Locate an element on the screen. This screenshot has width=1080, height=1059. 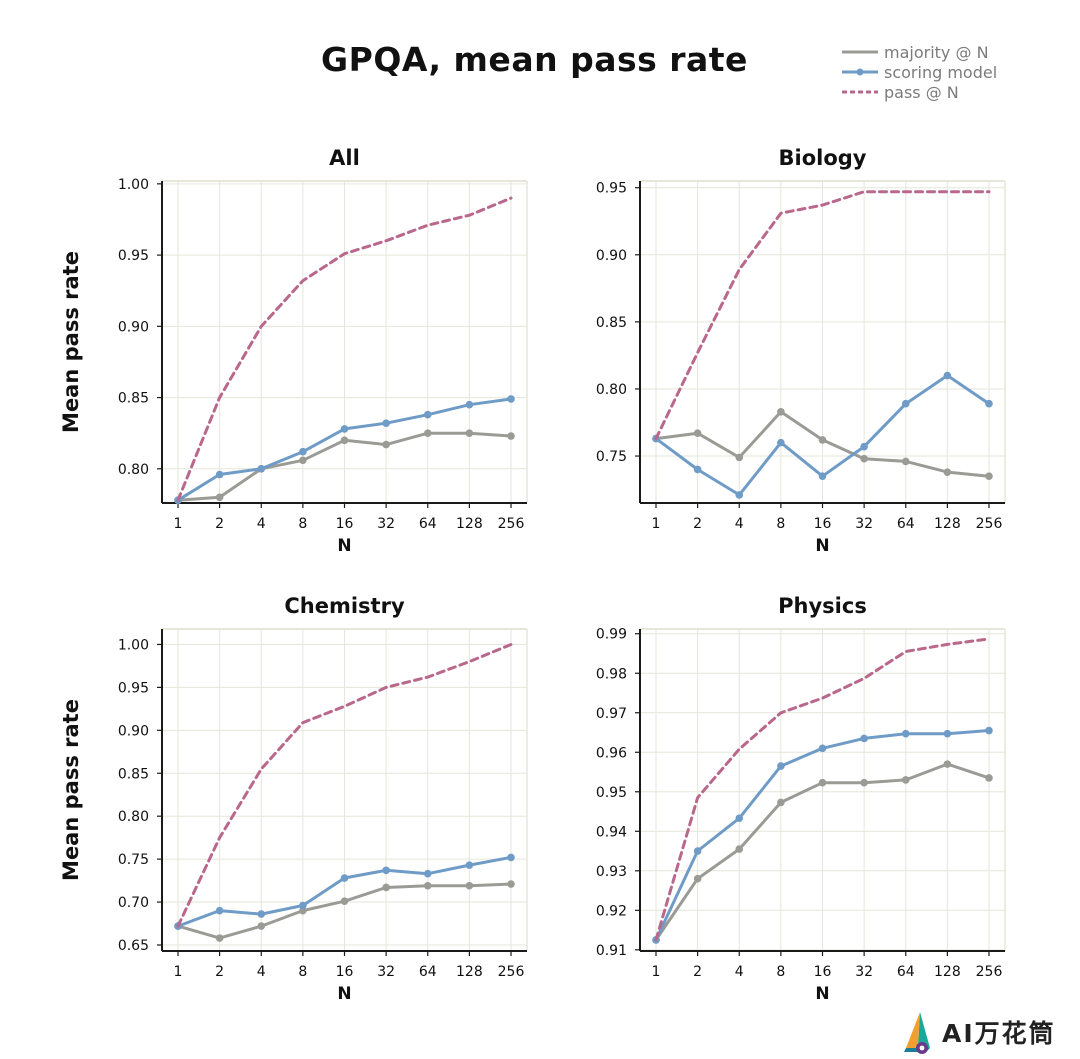
legend-swatch-scoring is located at coordinates (860, 72).